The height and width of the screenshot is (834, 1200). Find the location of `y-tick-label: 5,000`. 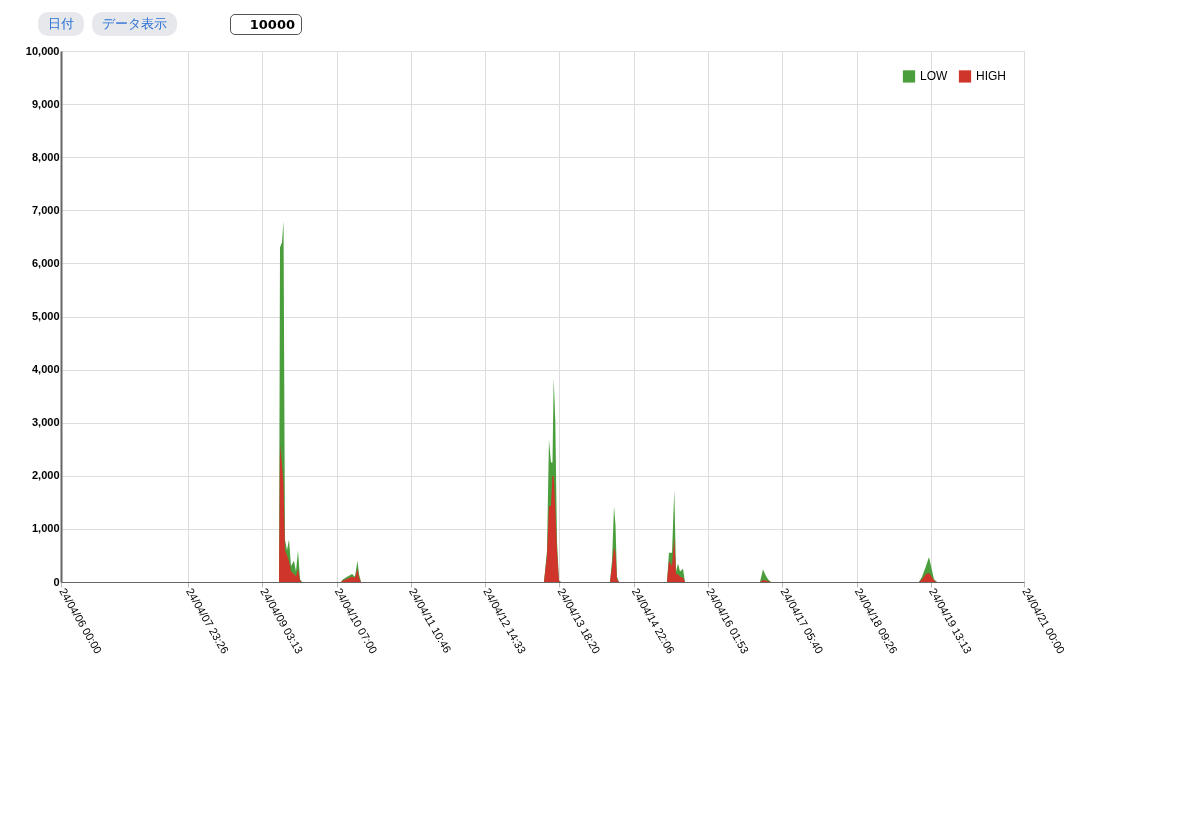

y-tick-label: 5,000 is located at coordinates (45, 316).